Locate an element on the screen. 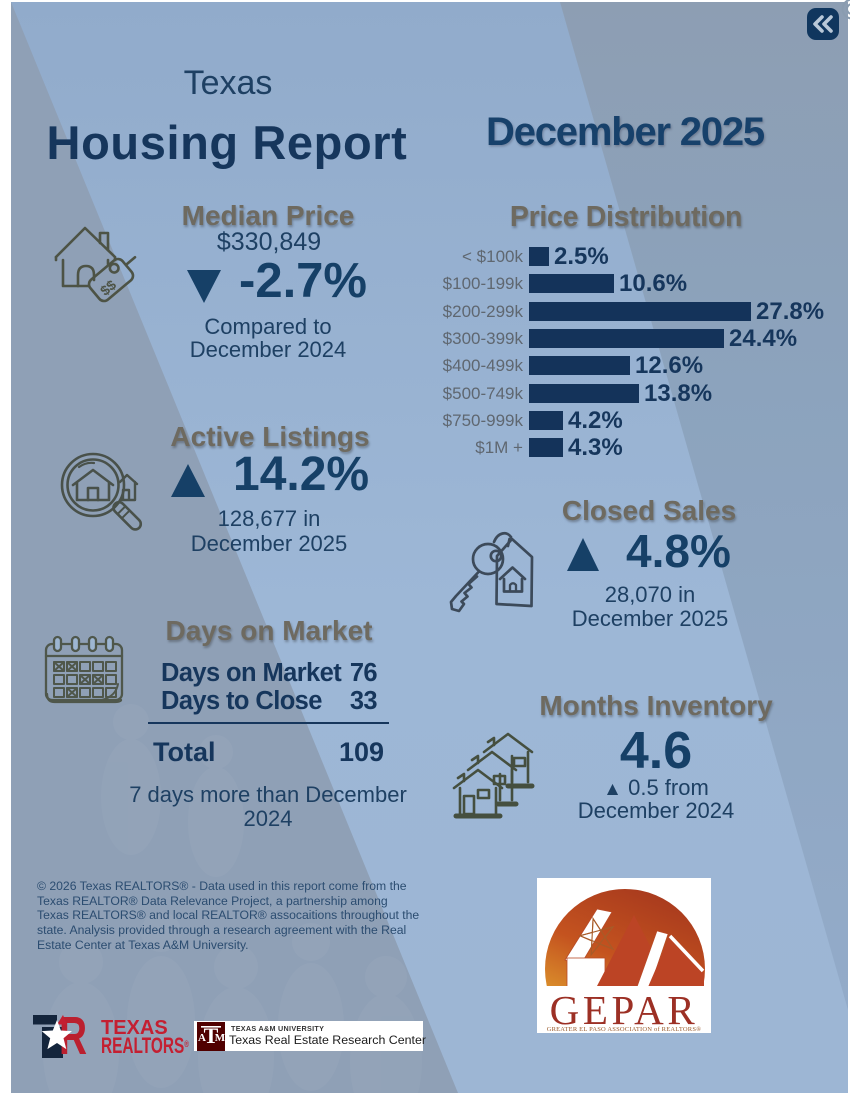 The image size is (850, 1100). svg-text: M is located at coordinates (220, 1038).